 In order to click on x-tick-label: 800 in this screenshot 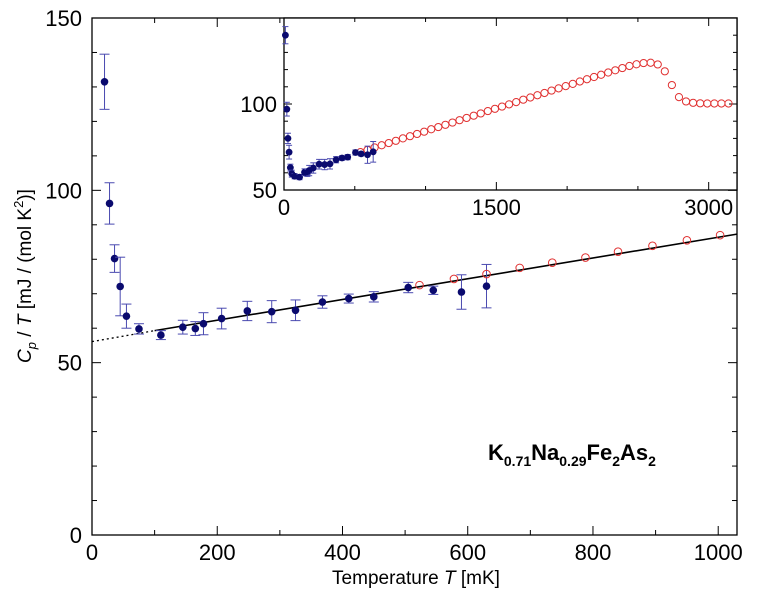, I will do `click(593, 552)`.